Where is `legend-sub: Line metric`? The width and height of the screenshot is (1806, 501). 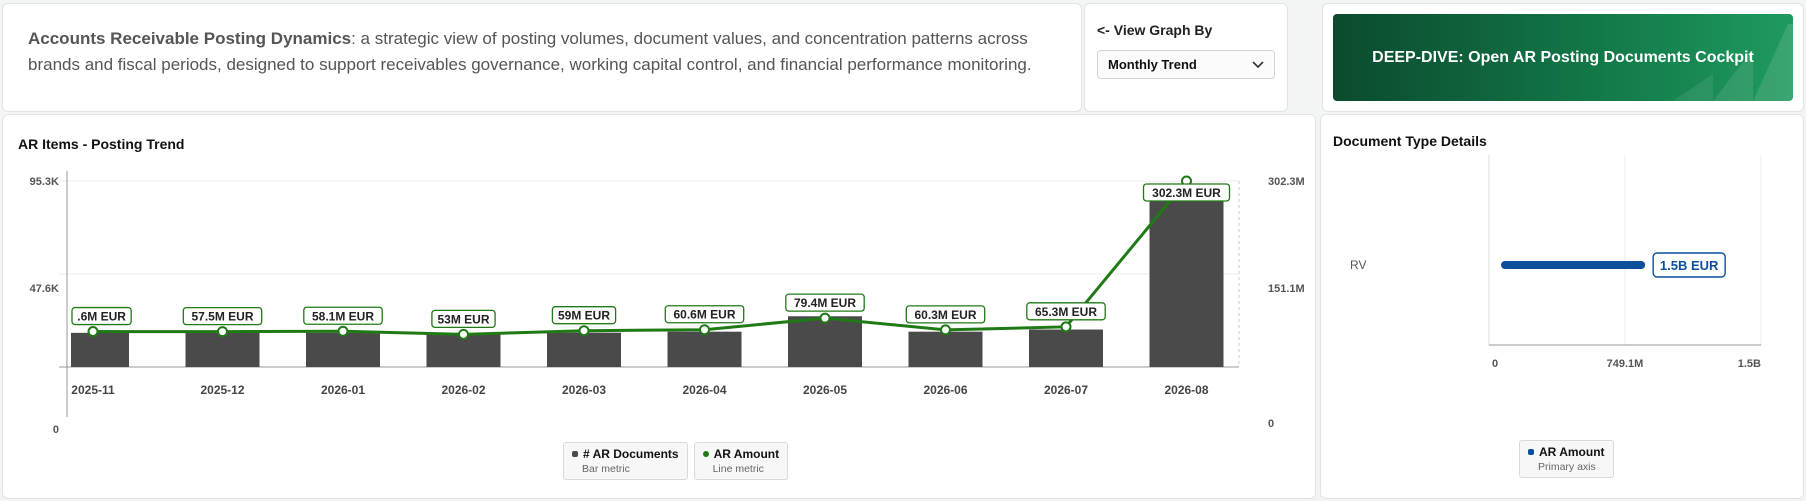 legend-sub: Line metric is located at coordinates (738, 469).